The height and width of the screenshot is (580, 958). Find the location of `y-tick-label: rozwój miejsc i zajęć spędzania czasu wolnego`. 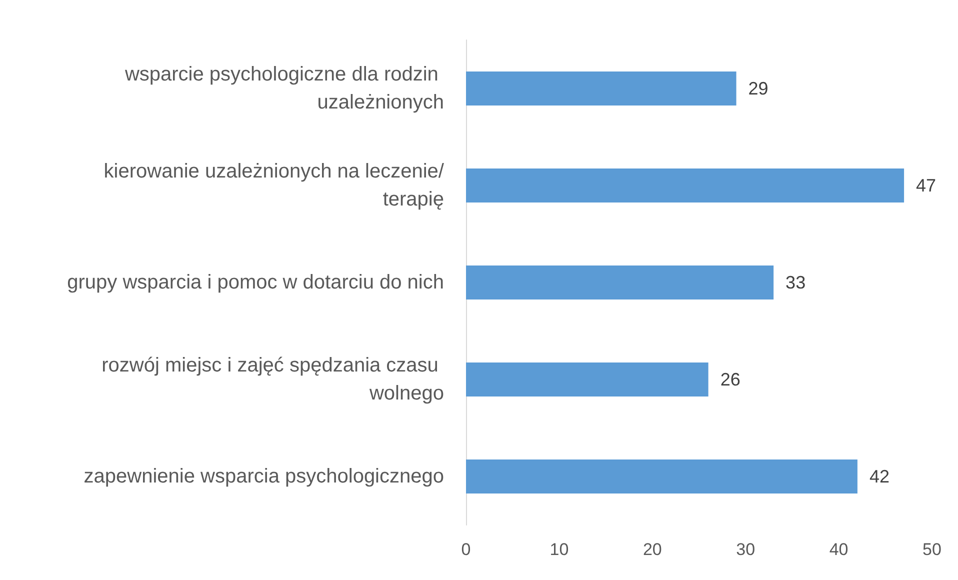

y-tick-label: rozwój miejsc i zajęć spędzania czasu wolnego is located at coordinates (273, 379).